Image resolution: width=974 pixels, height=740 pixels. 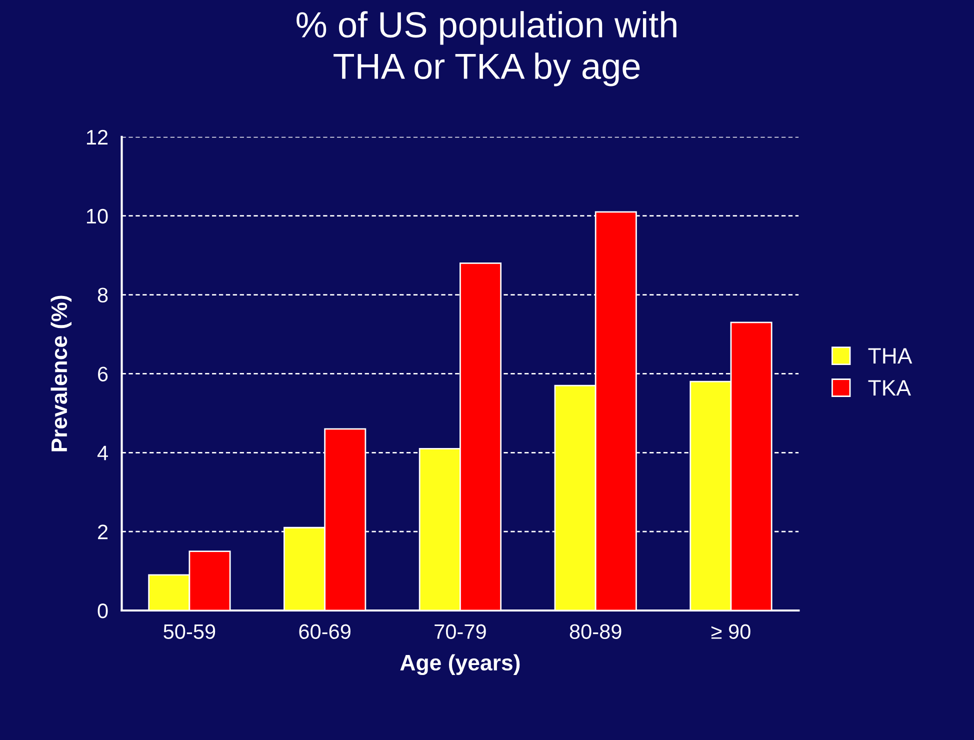 What do you see at coordinates (324, 631) in the screenshot?
I see `x-tick-label: 60-69` at bounding box center [324, 631].